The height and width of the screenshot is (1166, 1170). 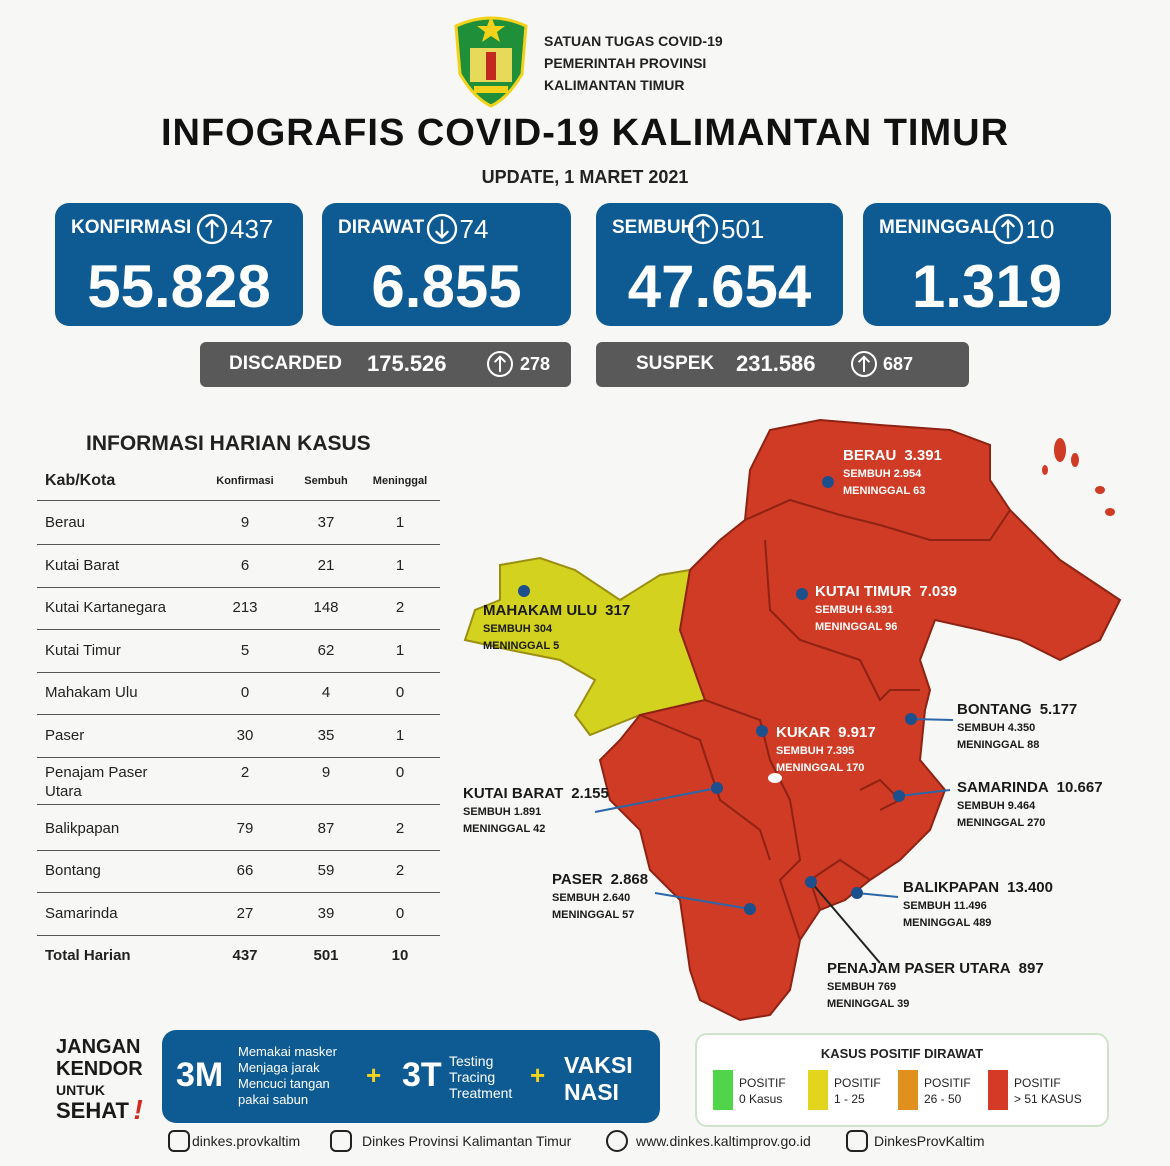 What do you see at coordinates (400, 522) in the screenshot?
I see `table-cell: 1` at bounding box center [400, 522].